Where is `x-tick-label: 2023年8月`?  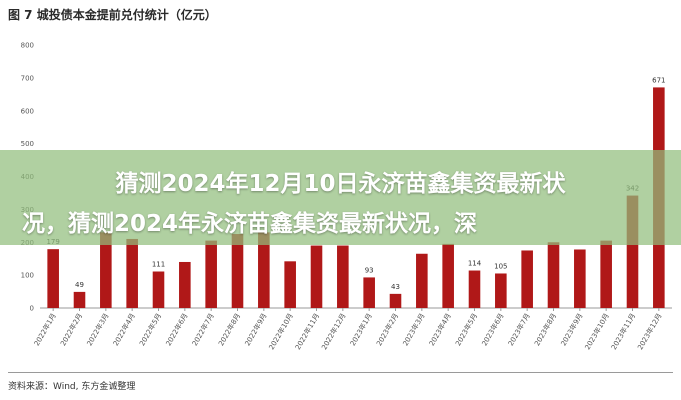 x-tick-label: 2023年8月 is located at coordinates (545, 330).